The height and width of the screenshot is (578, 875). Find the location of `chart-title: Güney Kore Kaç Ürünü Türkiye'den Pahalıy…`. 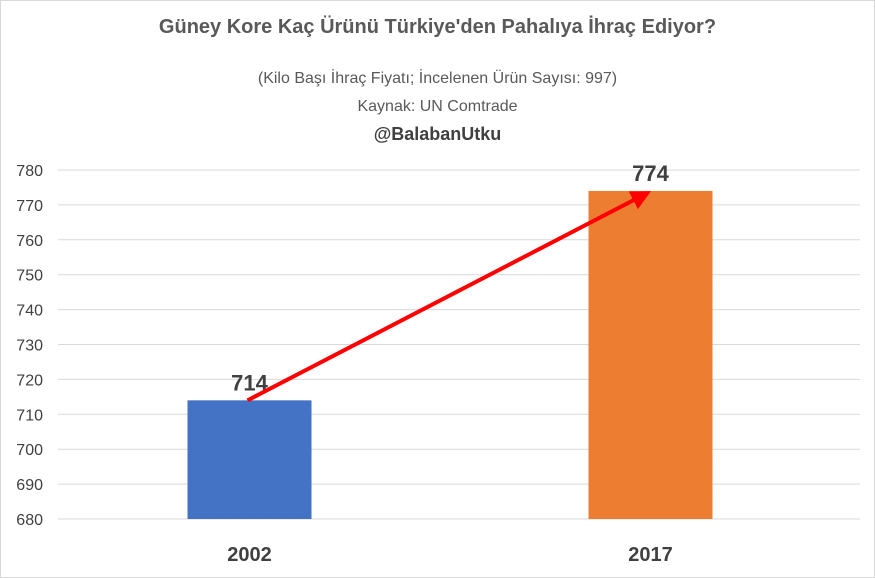

chart-title: Güney Kore Kaç Ürünü Türkiye'den Pahalıy… is located at coordinates (437, 27).